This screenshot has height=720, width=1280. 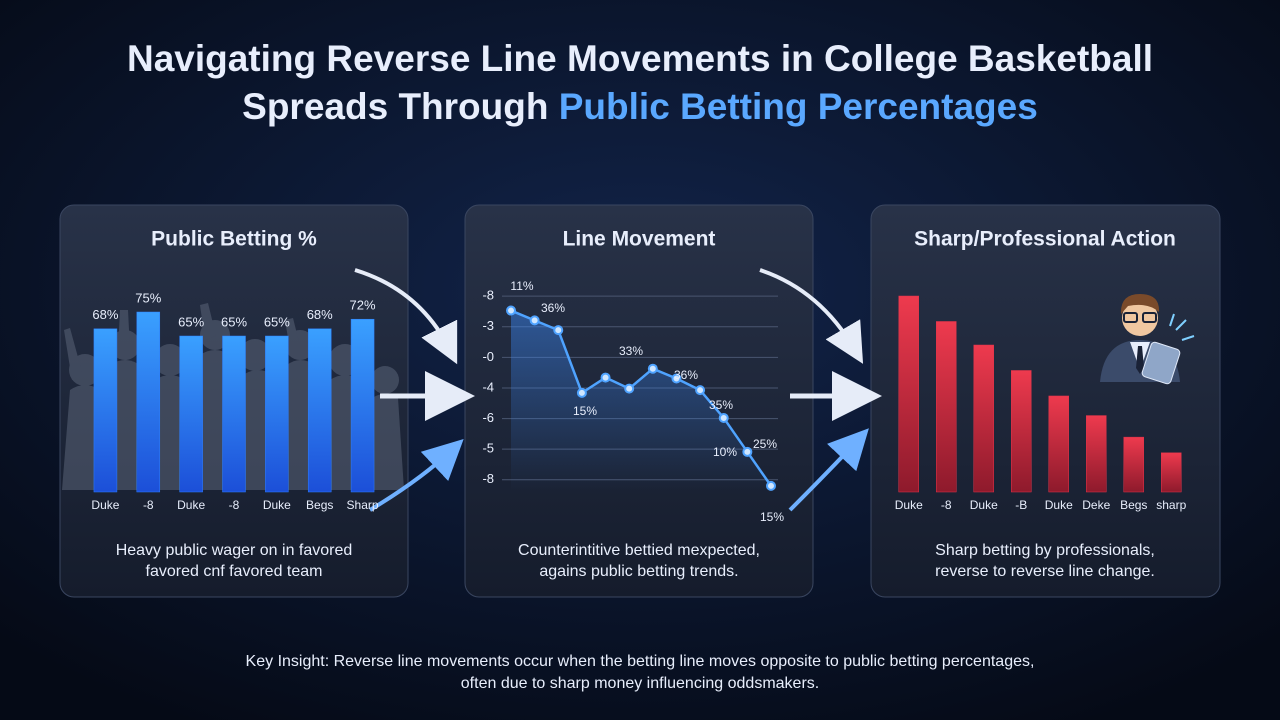 I want to click on title-highlight: Public Betting Percentages, so click(x=798, y=106).